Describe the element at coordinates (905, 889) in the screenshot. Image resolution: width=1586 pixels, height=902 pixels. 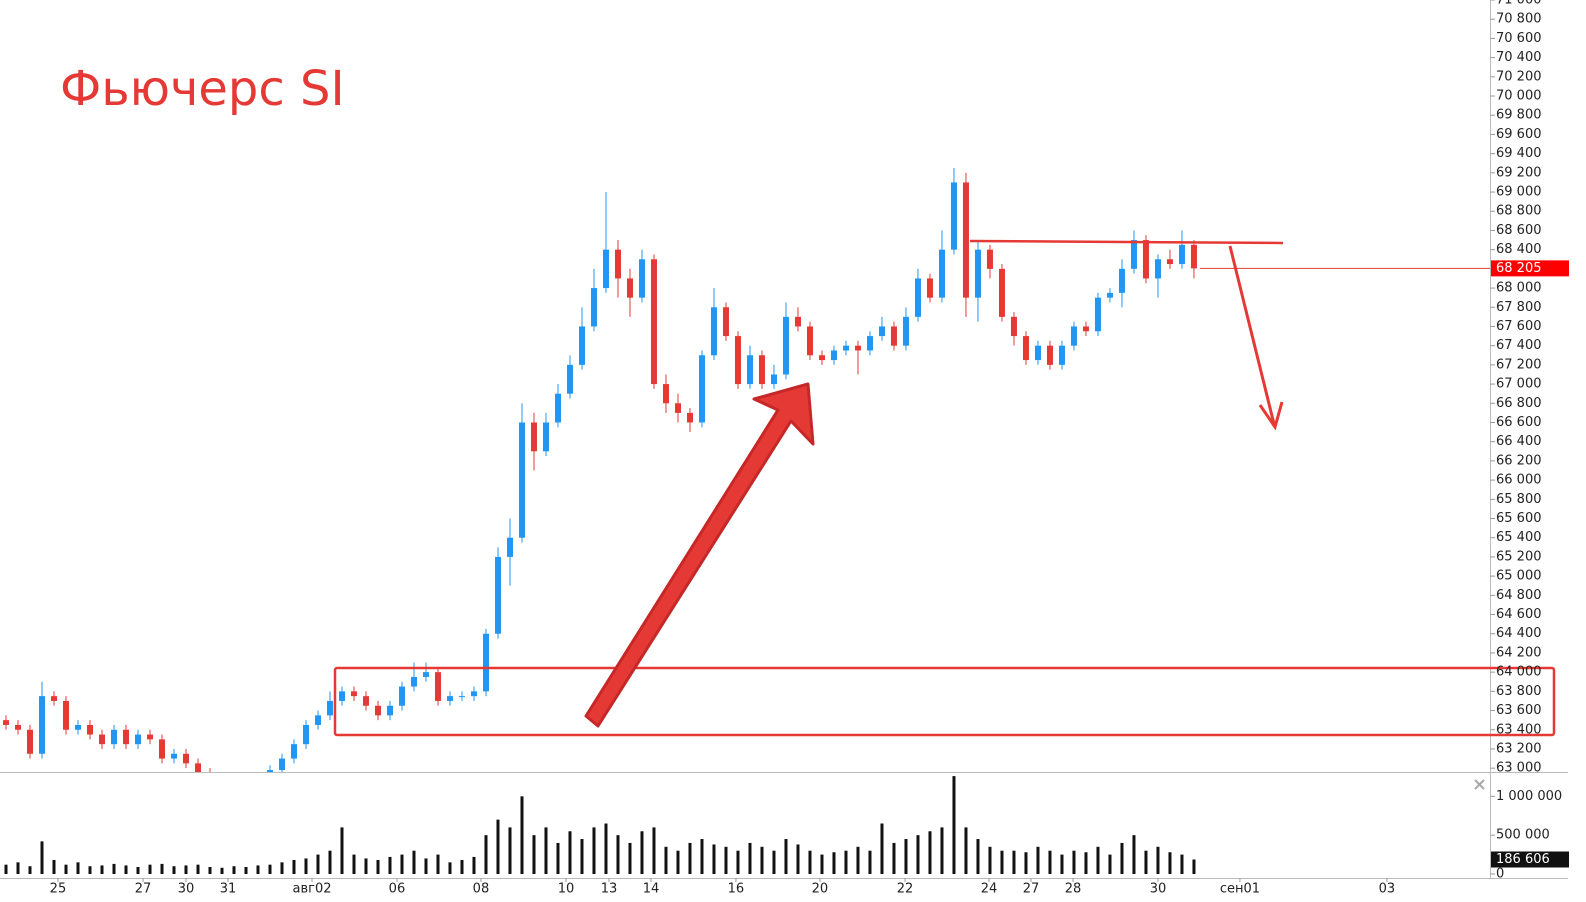
I see `x-tick-label: 22` at that location.